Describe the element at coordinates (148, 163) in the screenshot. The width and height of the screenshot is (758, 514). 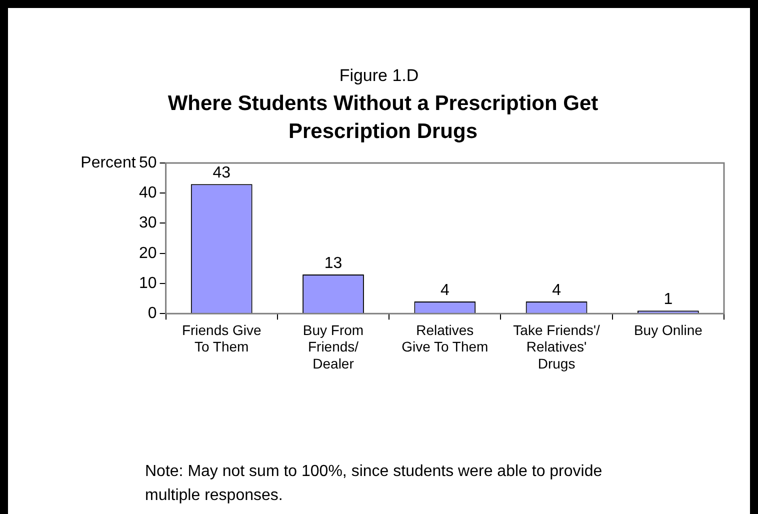
I see `y-tick-label: 50` at that location.